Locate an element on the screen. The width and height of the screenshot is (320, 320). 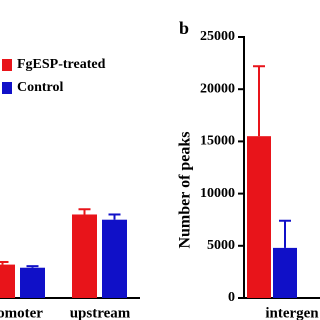
y-tick-label: 10000 is located at coordinates (217, 193).